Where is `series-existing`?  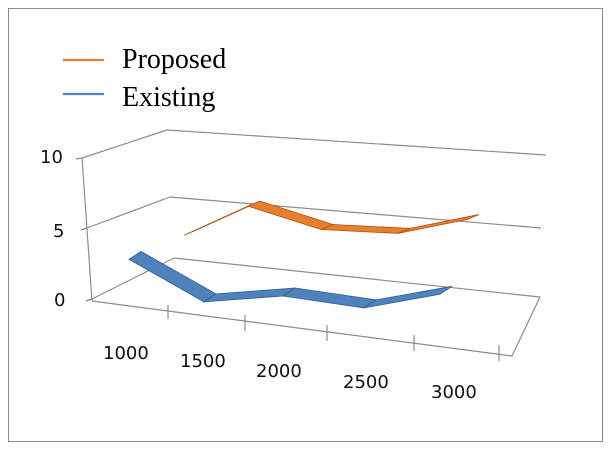 series-existing is located at coordinates (290, 279).